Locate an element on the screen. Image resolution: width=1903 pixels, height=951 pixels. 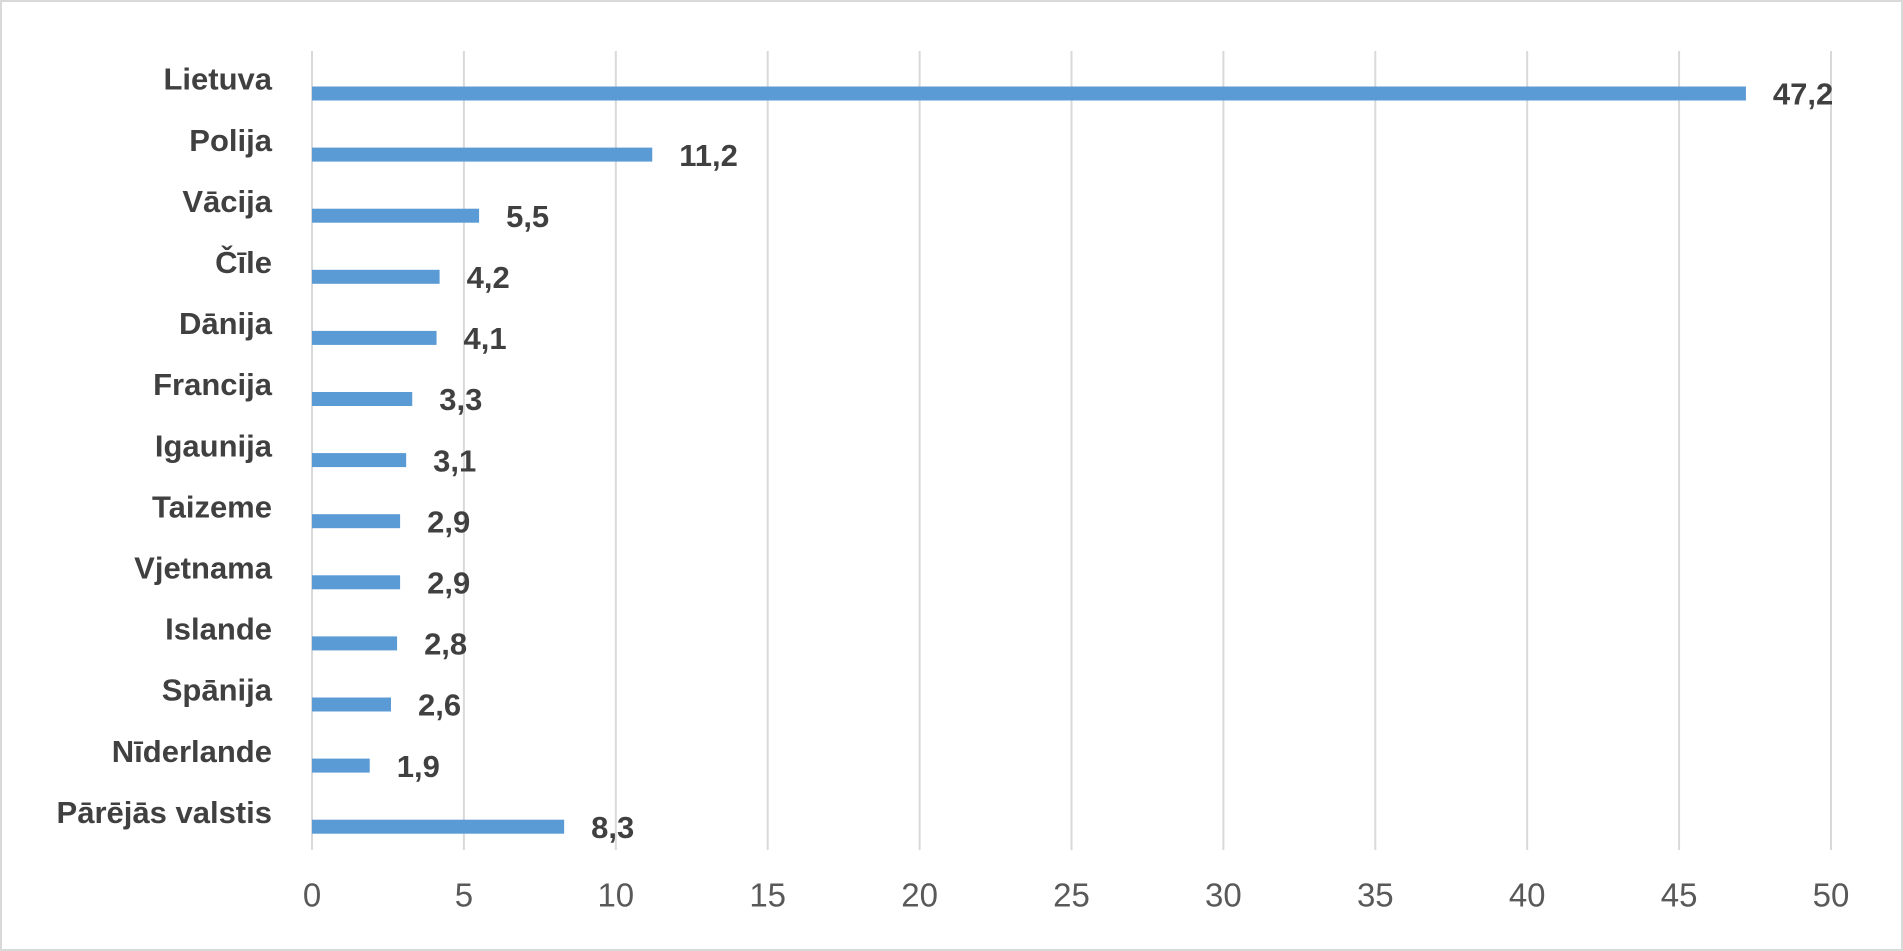
x-tick-label: 15 is located at coordinates (767, 895).